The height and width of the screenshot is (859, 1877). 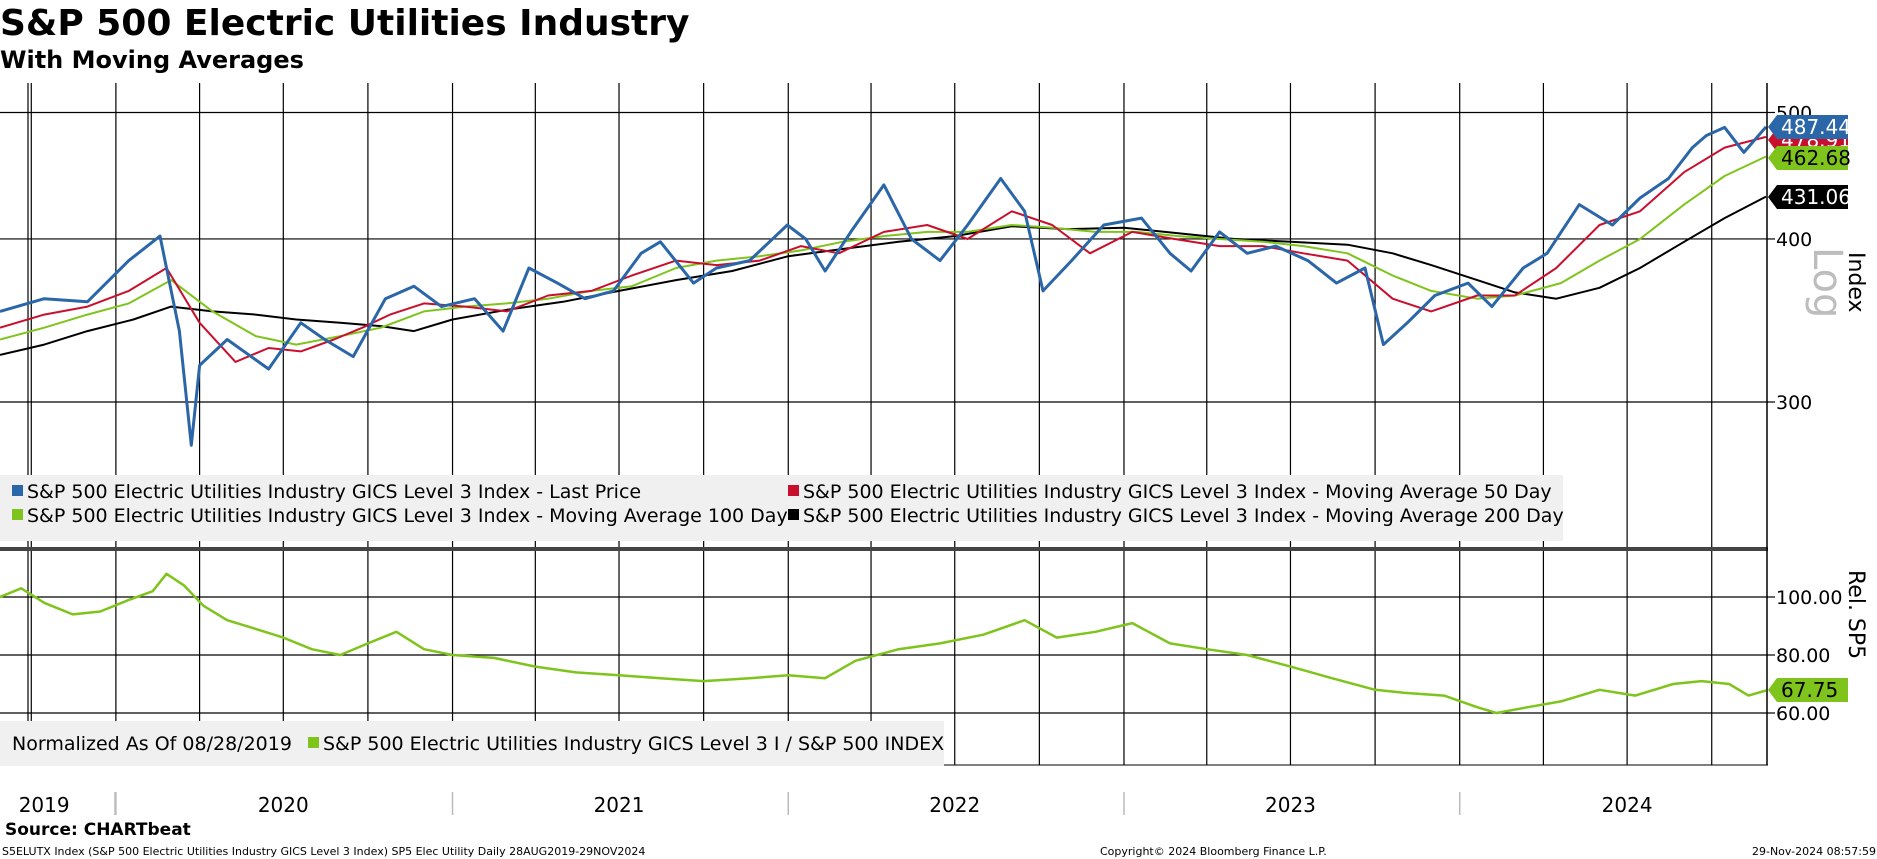 What do you see at coordinates (152, 744) in the screenshot?
I see `legend-normalized-label: Normalized As Of 08/28/2019` at bounding box center [152, 744].